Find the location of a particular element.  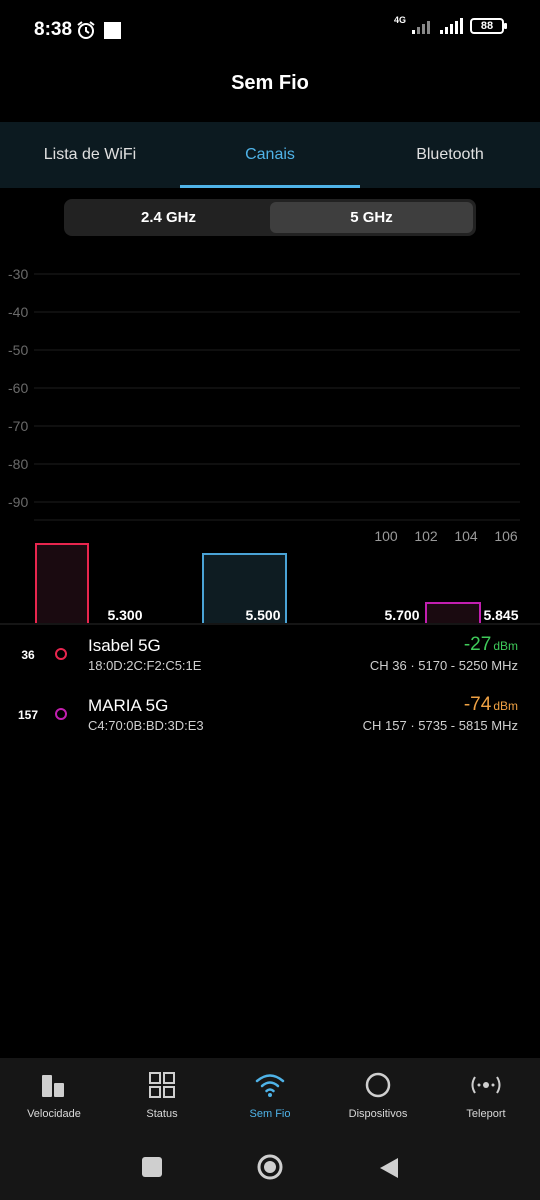

y-tick-label: -40 is located at coordinates (18, 312).